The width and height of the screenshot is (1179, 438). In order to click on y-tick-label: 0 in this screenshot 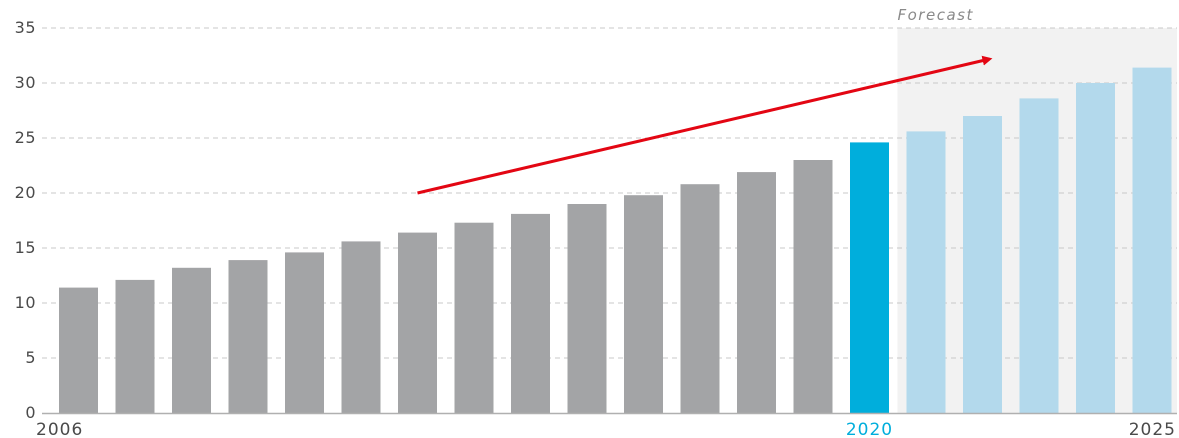, I will do `click(30, 412)`.